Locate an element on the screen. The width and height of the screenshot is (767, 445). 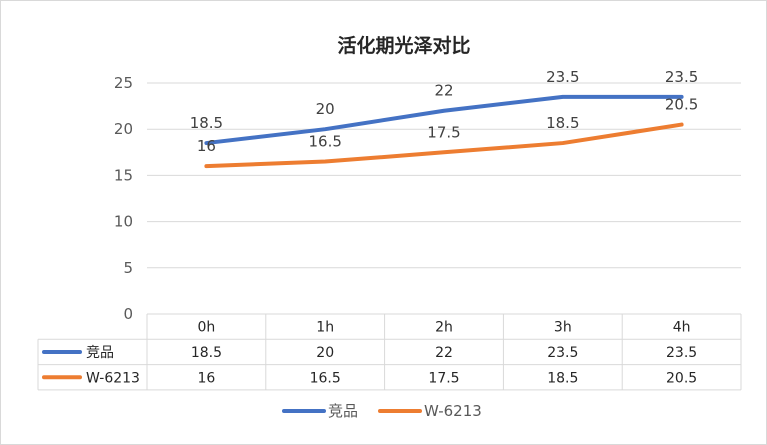
y-tick-label: 0 is located at coordinates (128, 314).